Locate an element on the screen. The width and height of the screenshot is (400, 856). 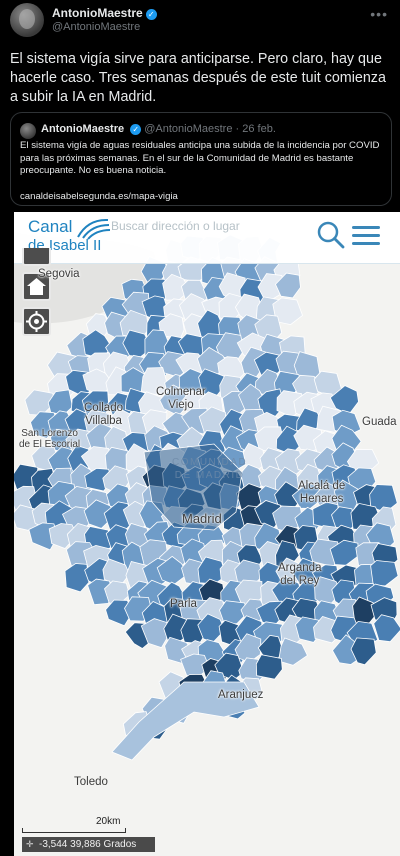
verified-badge-icon: ✓ is located at coordinates (151, 14).